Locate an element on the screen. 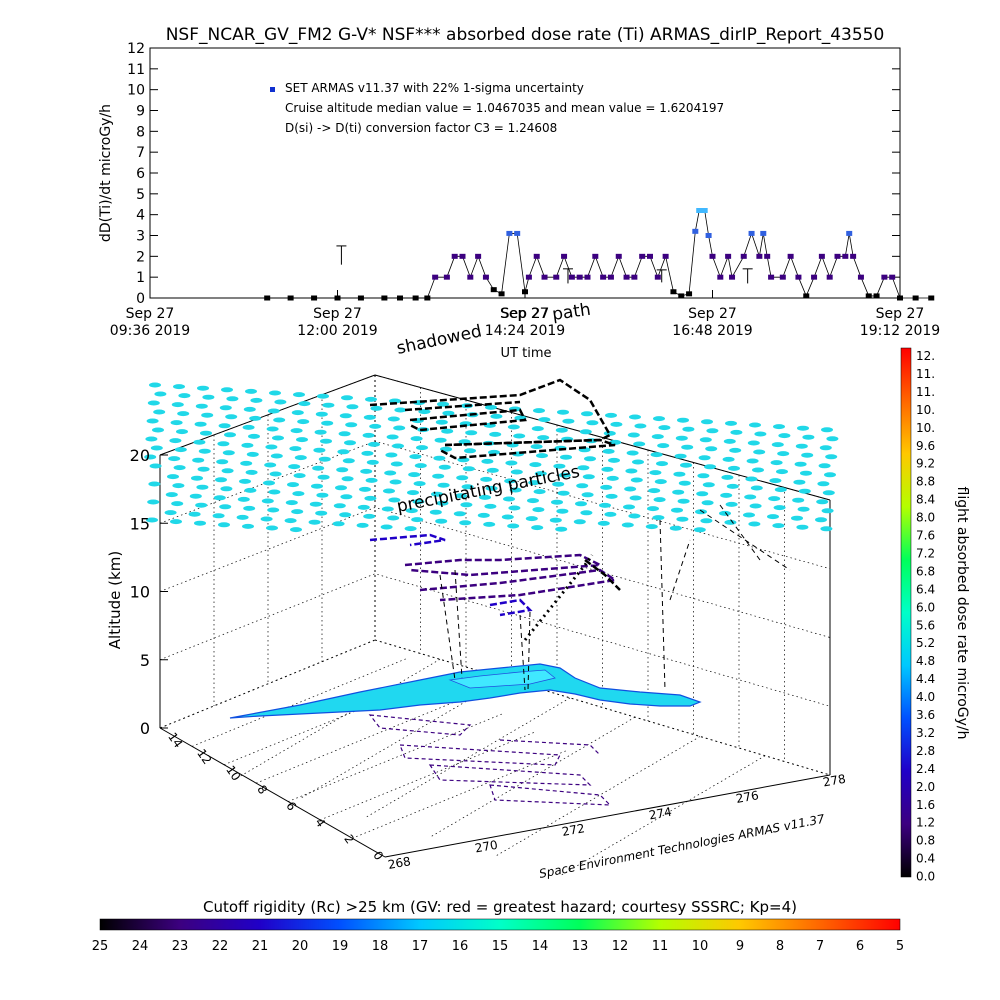 This screenshot has height=1000, width=1000. middle-track-segment is located at coordinates (504, 565).